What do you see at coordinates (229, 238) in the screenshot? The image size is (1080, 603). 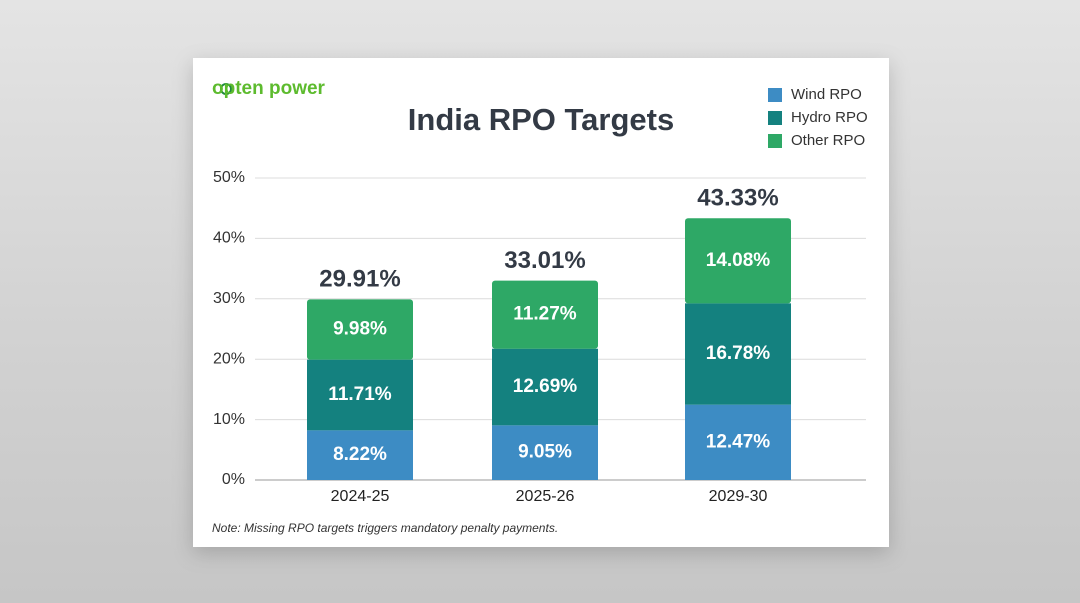 I see `y-tick-label: 40%` at bounding box center [229, 238].